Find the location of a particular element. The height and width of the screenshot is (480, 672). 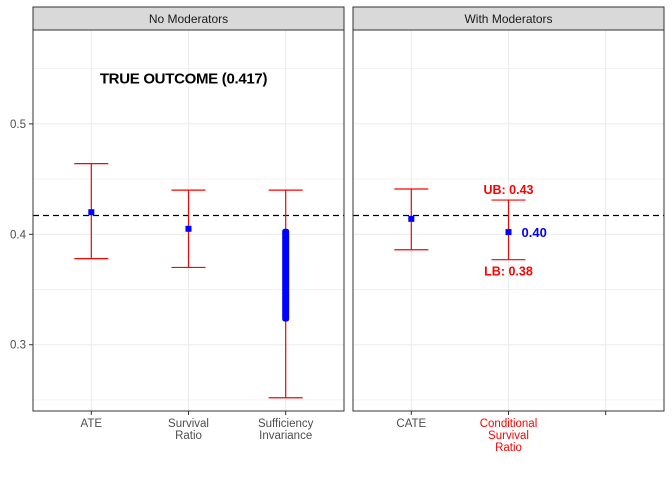

upper-bound-label: UB: 0.43 is located at coordinates (508, 190).